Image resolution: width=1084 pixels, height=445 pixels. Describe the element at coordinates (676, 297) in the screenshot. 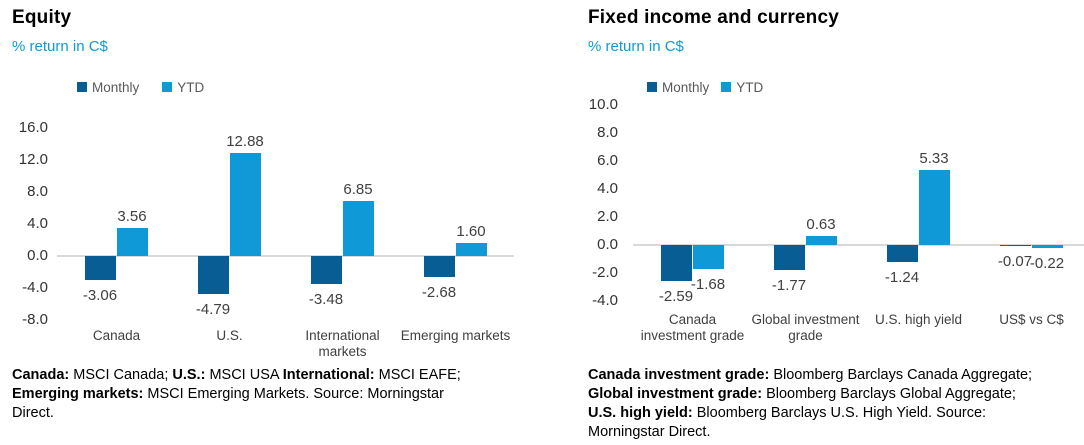

I see `value-label-monthly-0: -2.59` at that location.